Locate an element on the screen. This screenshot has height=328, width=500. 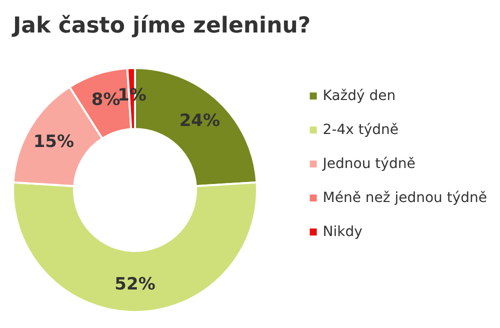
data-label: 15% is located at coordinates (53, 142).